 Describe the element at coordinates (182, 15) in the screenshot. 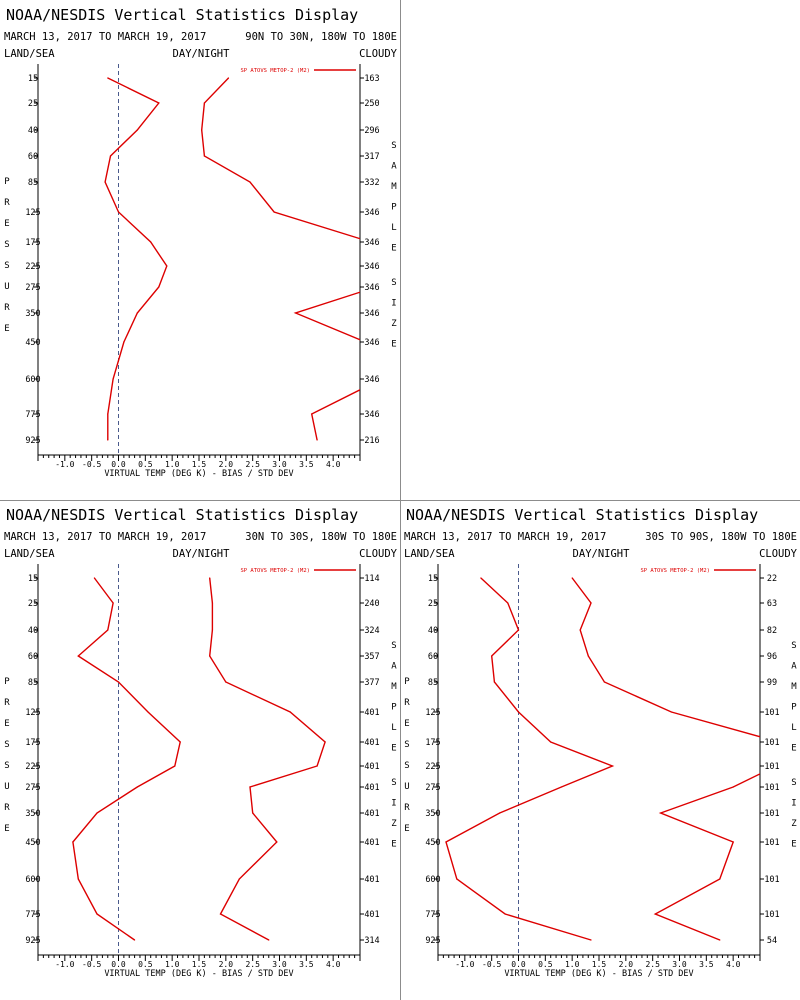

I see `chart-title: NOAA/NESDIS Vertical Statistics Display` at that location.